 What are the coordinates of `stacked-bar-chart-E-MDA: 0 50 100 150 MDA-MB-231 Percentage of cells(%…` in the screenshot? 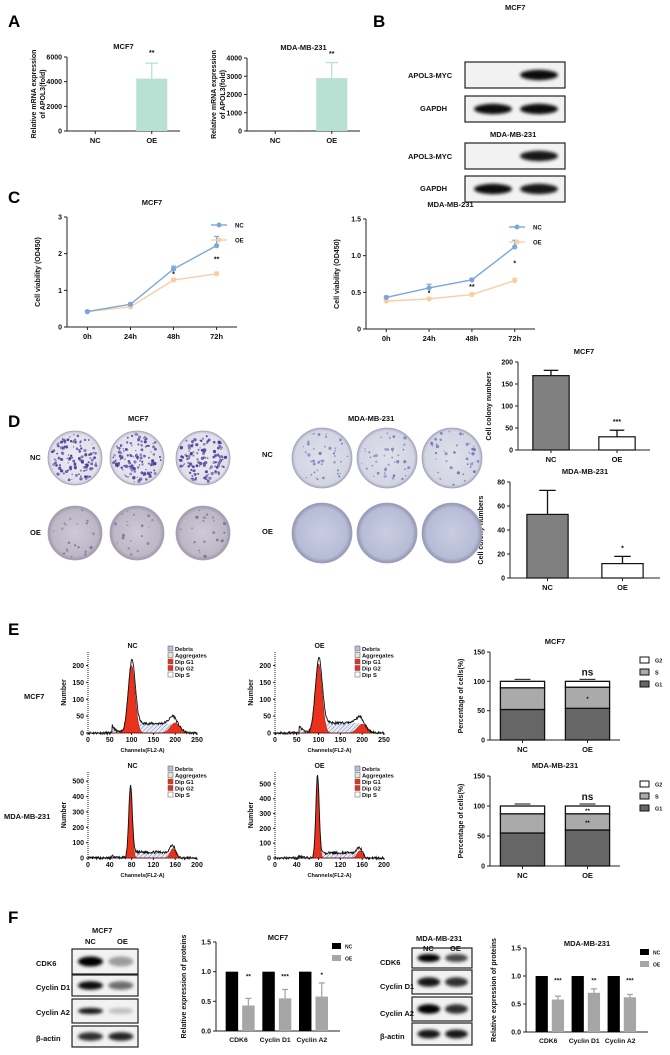 It's located at (560, 820).